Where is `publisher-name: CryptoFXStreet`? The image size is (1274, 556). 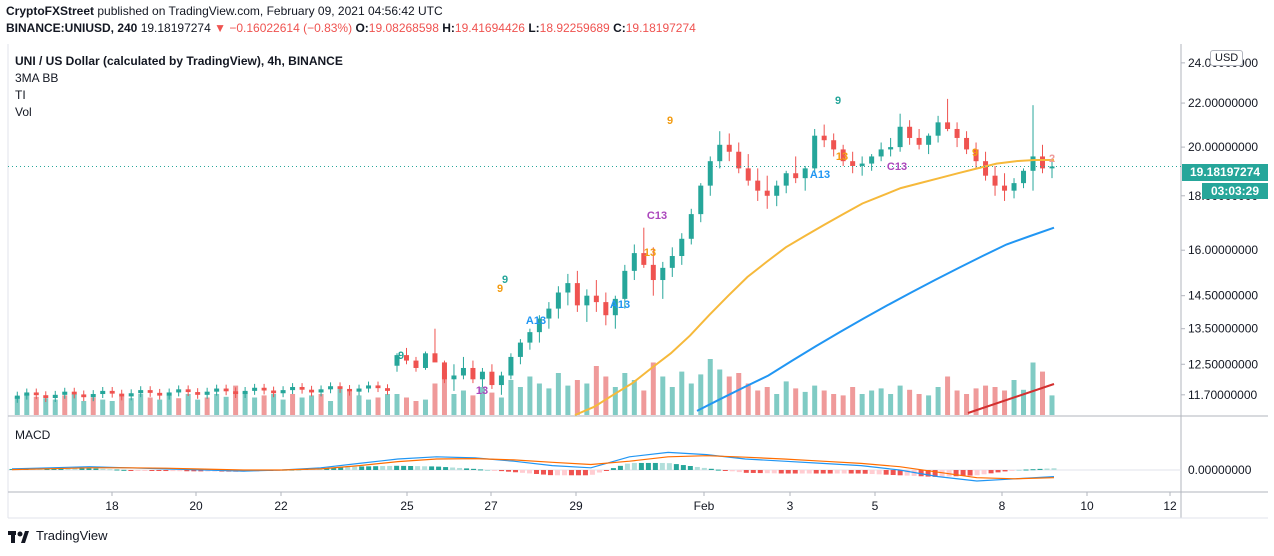
publisher-name: CryptoFXStreet is located at coordinates (50, 11).